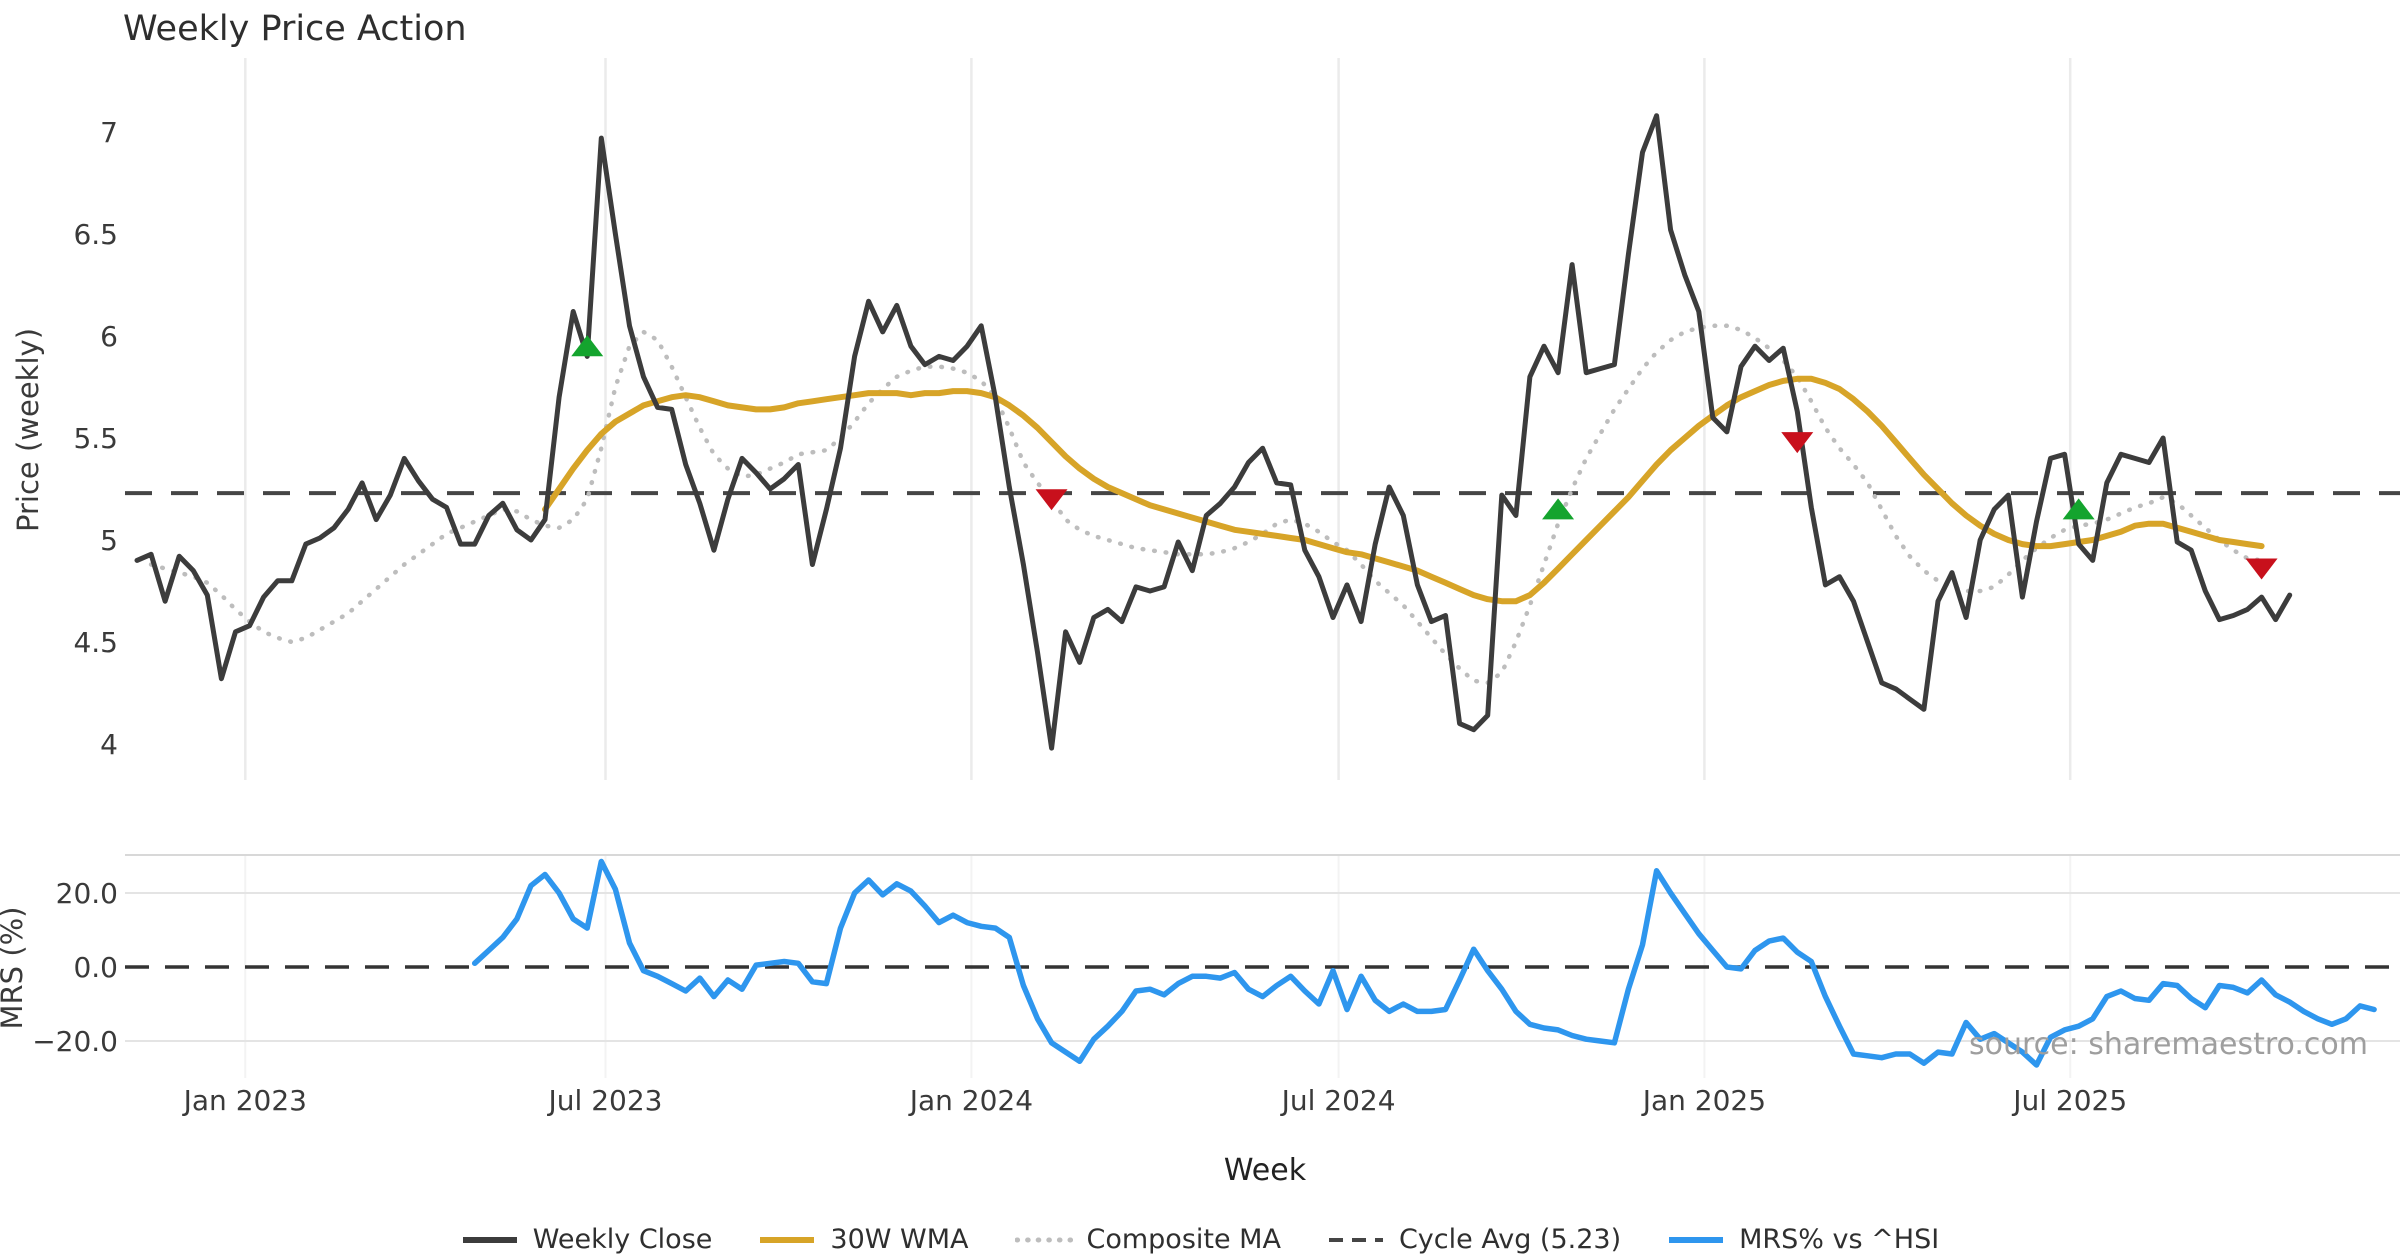 Image resolution: width=2400 pixels, height=1260 pixels. Describe the element at coordinates (899, 1239) in the screenshot. I see `legend-label: 30W WMA` at that location.